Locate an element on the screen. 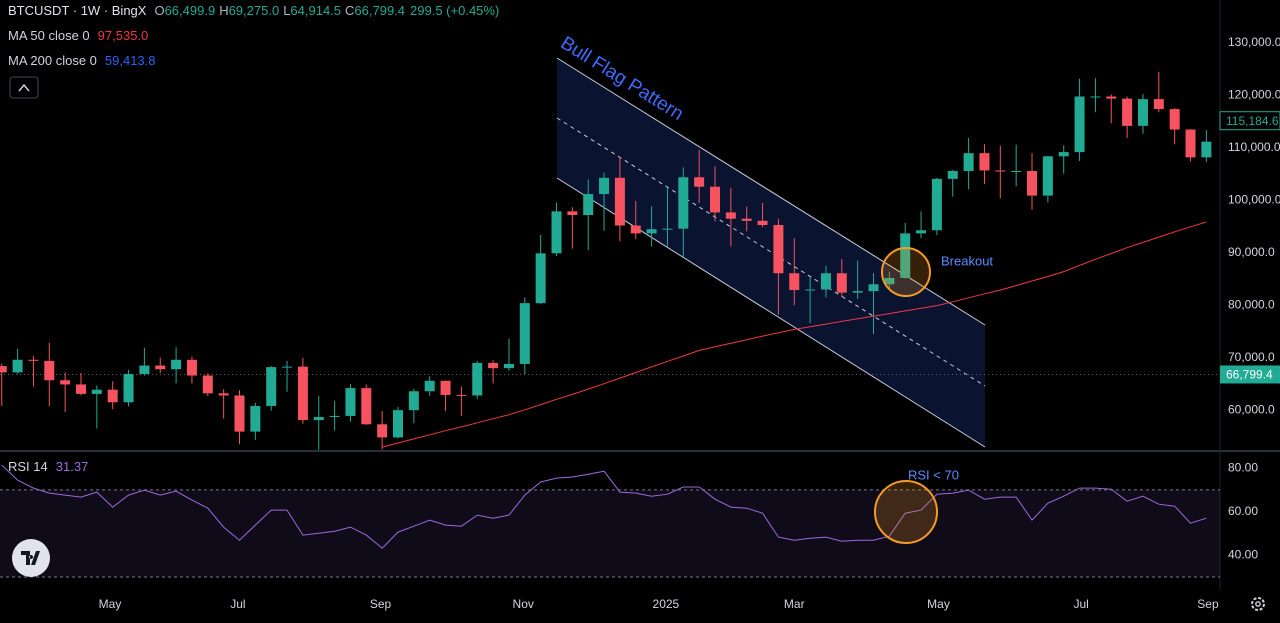  ohlc-value: 64,914.5 is located at coordinates (315, 10).